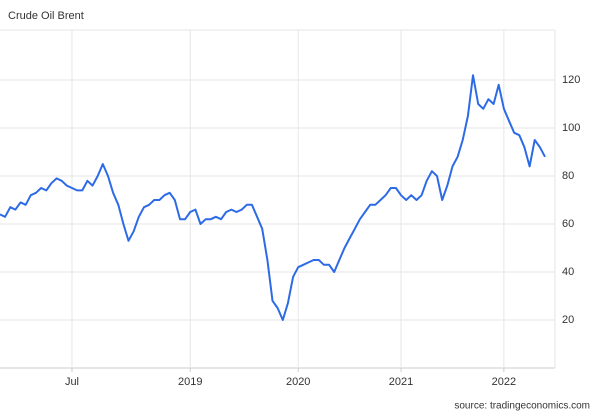 The height and width of the screenshot is (414, 597). What do you see at coordinates (298, 382) in the screenshot?
I see `x-tick-label: 2020` at bounding box center [298, 382].